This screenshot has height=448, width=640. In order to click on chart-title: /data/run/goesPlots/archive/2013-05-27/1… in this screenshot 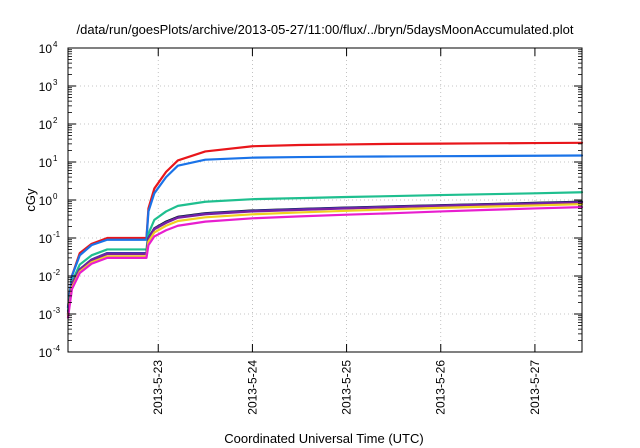, I will do `click(325, 29)`.